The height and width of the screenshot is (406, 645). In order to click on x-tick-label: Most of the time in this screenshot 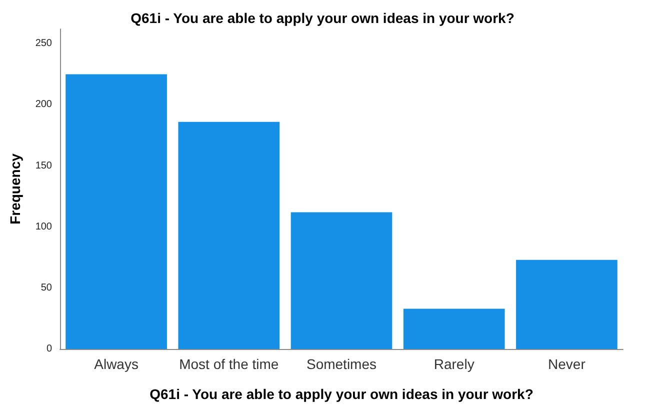, I will do `click(229, 364)`.